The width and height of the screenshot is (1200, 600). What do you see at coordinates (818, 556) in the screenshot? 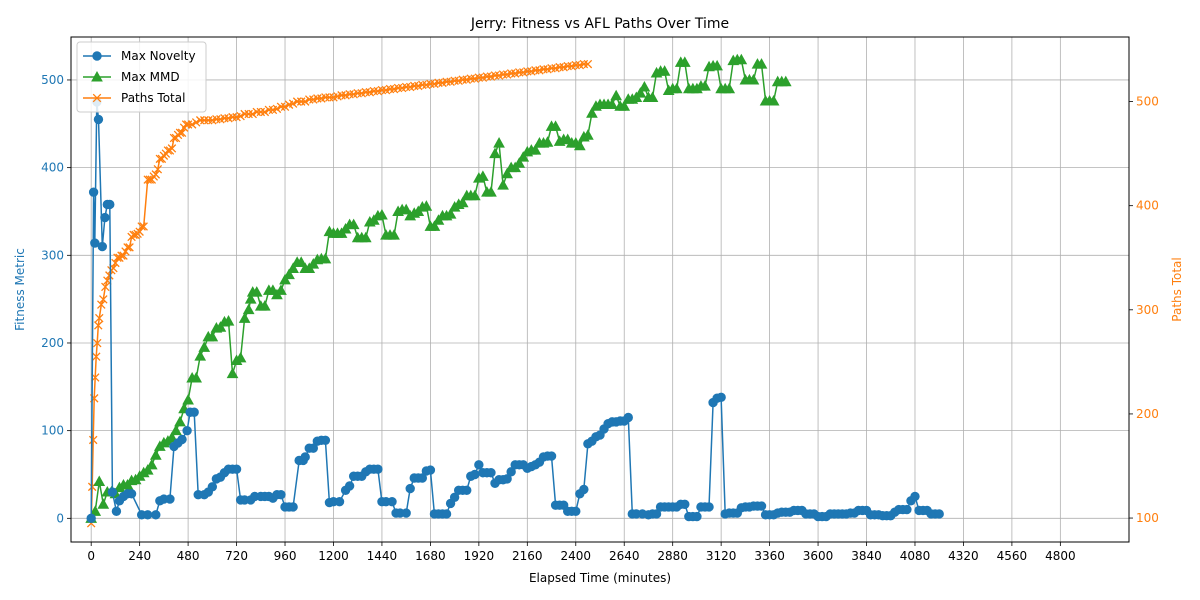
I see `x-tick-label: 3600` at bounding box center [818, 556].